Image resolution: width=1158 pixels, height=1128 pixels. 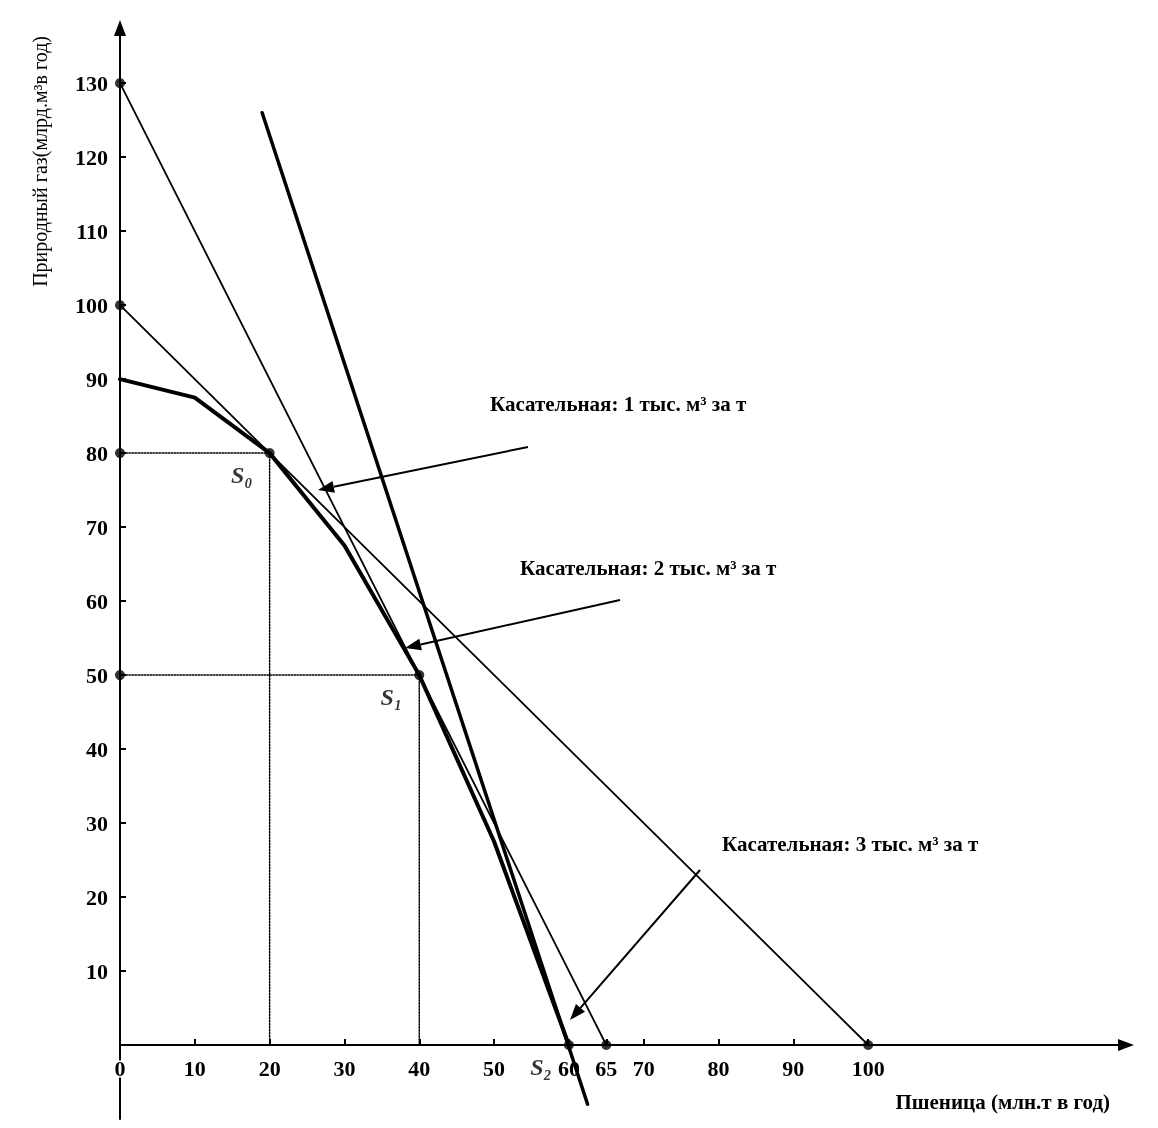 I want to click on data-label: S₂, so click(x=541, y=1067).